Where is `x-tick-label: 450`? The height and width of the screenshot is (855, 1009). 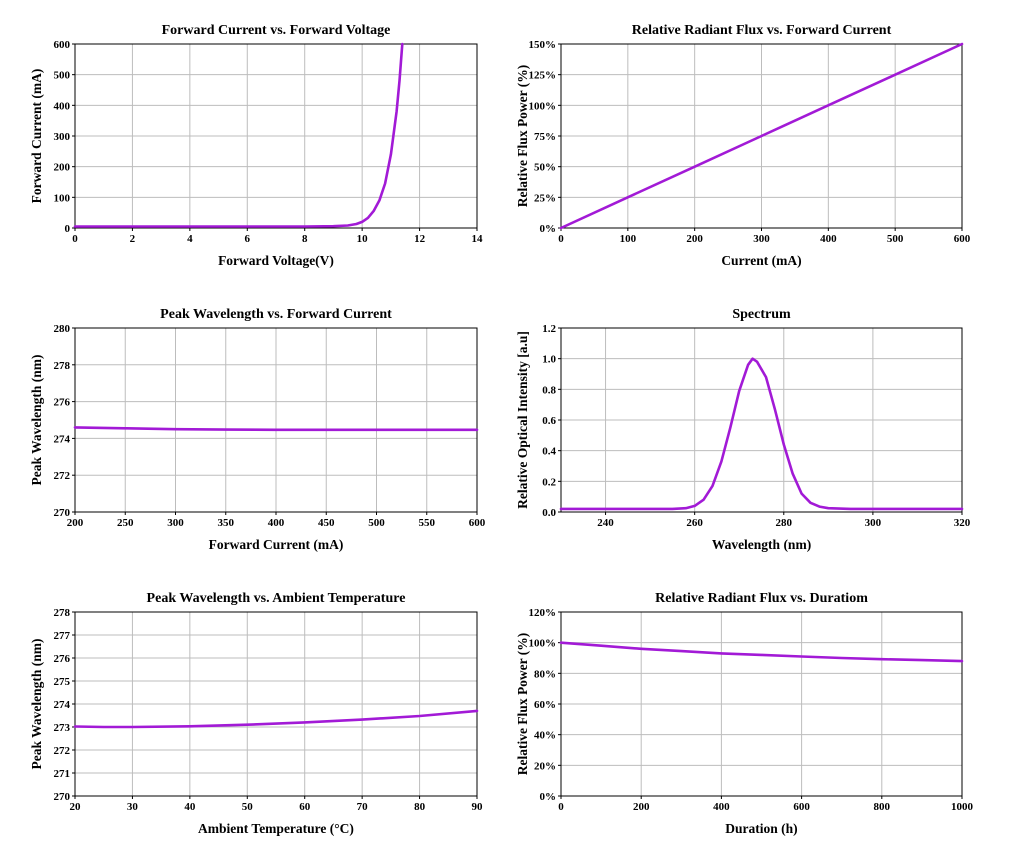 x-tick-label: 450 is located at coordinates (326, 523).